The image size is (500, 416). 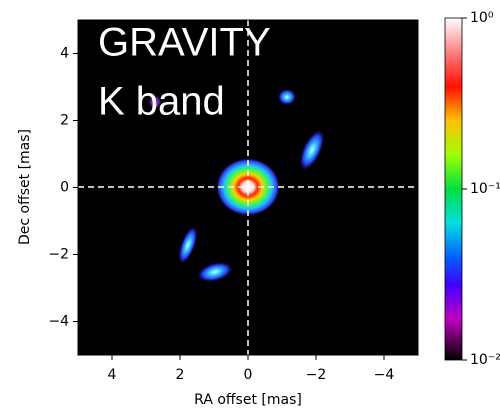 I want to click on annotation: GRAVITY, so click(x=184, y=43).